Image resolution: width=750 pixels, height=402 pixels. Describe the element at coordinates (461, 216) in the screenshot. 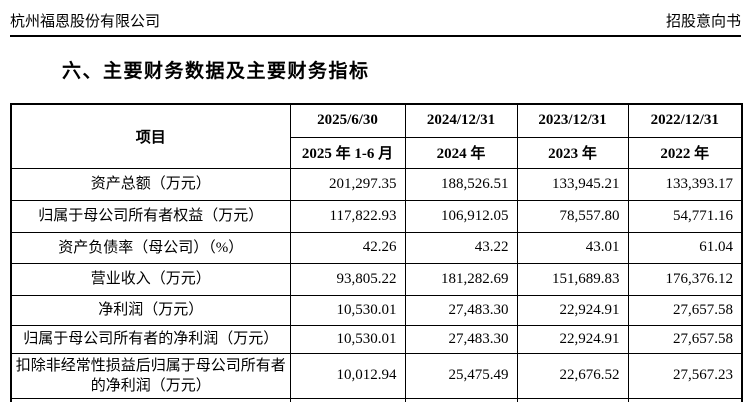

I see `row-value: 106,912.05` at that location.